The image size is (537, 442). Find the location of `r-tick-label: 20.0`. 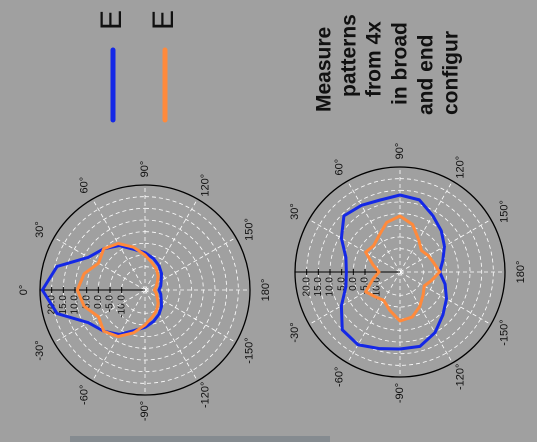

r-tick-label: 20.0 is located at coordinates (306, 287).